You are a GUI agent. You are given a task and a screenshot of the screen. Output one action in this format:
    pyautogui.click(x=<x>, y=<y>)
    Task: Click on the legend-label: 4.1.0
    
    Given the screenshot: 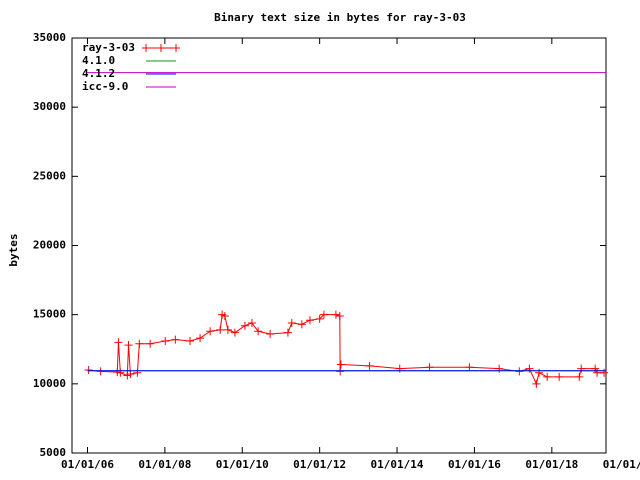 What is the action you would take?
    pyautogui.click(x=98, y=60)
    